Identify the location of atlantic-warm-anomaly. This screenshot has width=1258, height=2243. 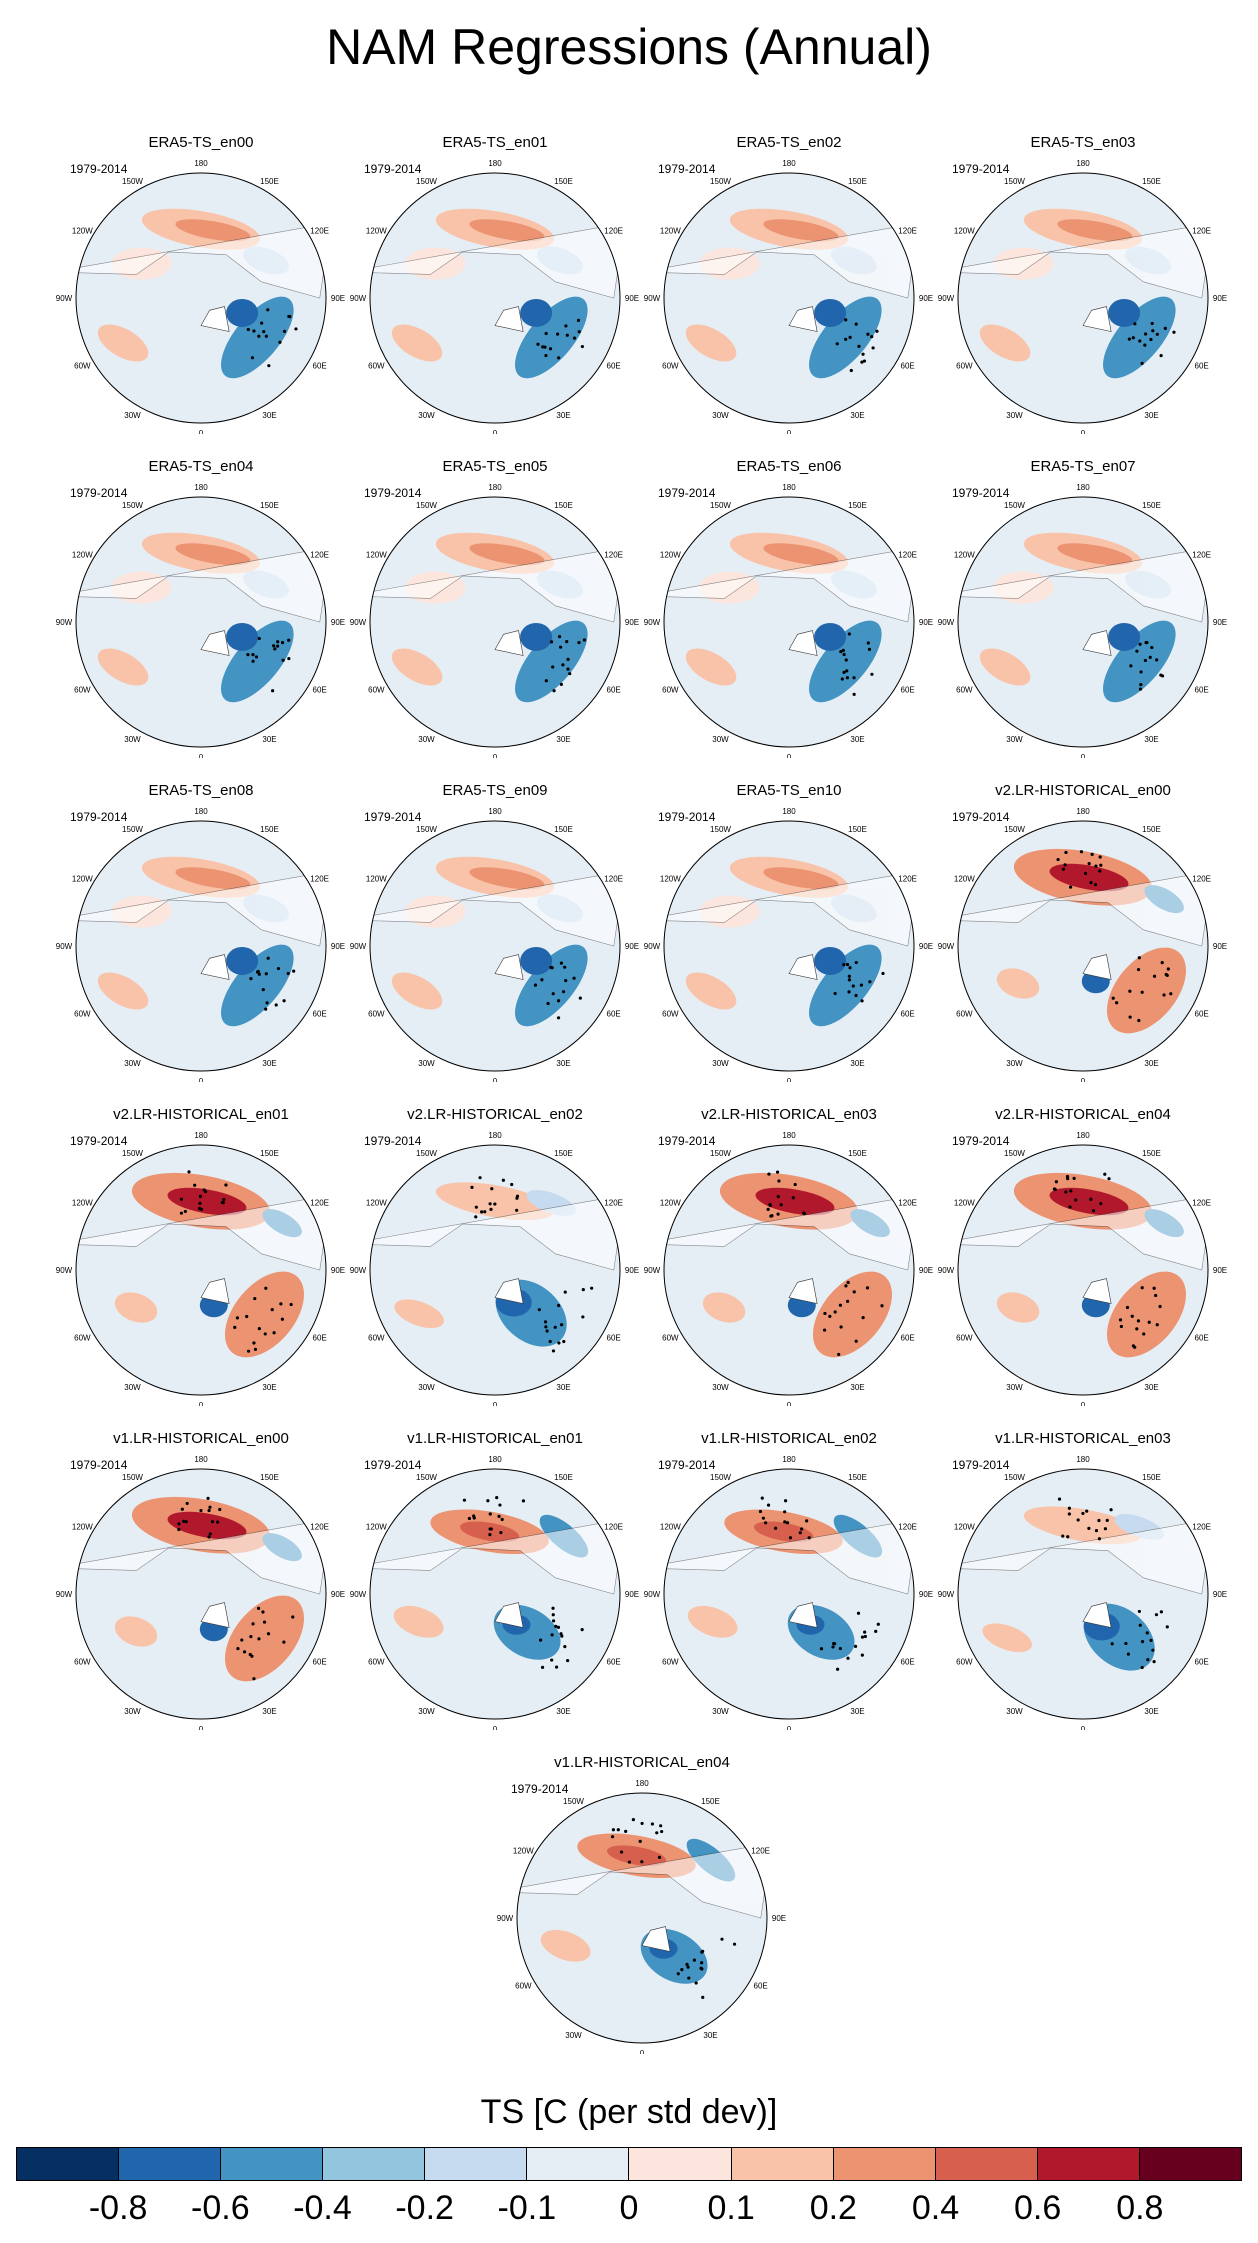
(264, 1314).